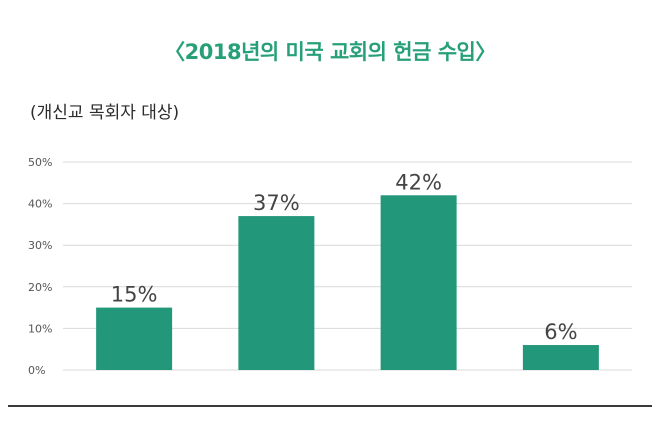 The width and height of the screenshot is (660, 440). Describe the element at coordinates (40, 204) in the screenshot. I see `y-tick-label: 40%` at that location.